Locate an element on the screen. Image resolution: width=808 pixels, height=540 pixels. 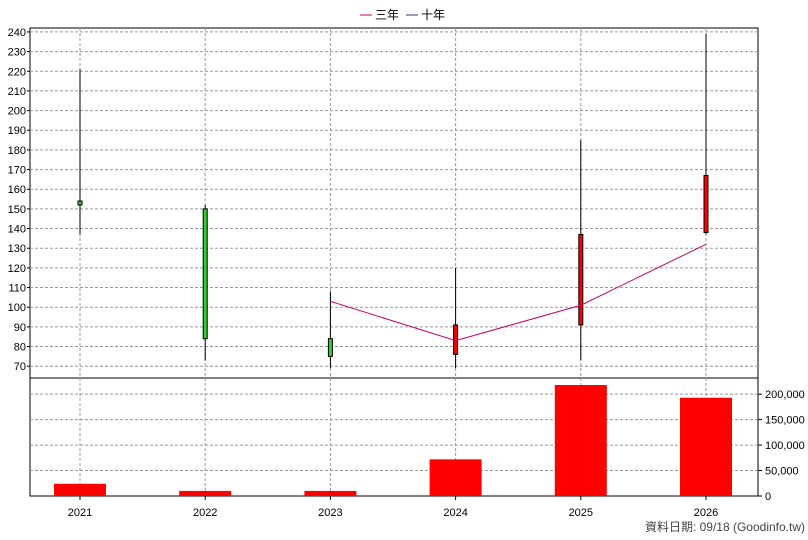
price-tick-label: 110 is located at coordinates (17, 289).